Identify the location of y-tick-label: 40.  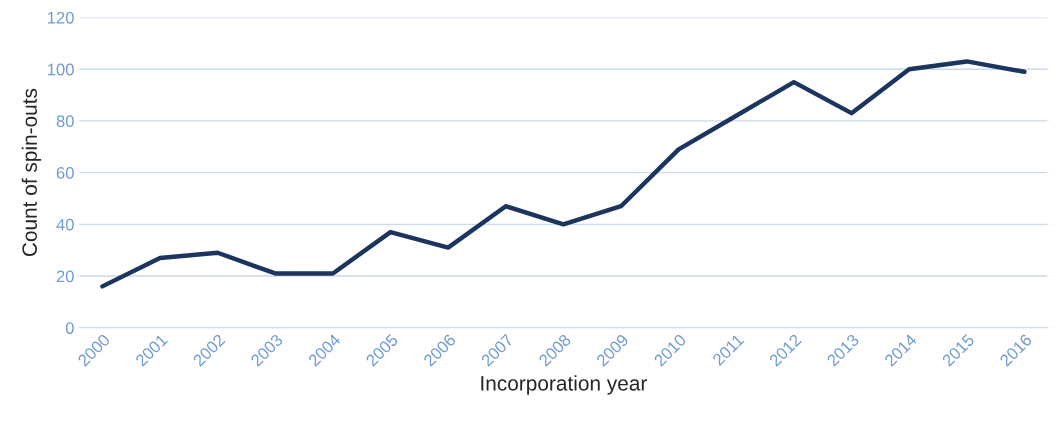
(65, 224).